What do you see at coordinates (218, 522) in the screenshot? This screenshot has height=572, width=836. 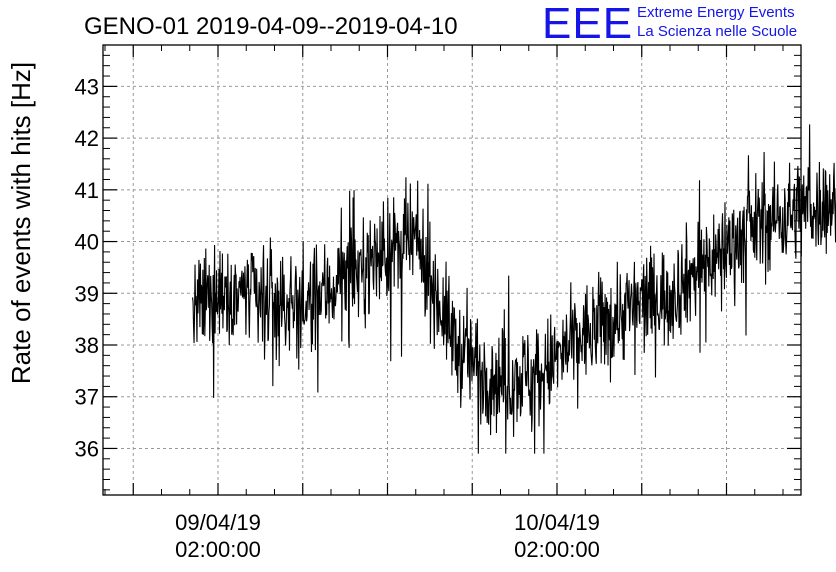 I see `x-tick-date: 09/04/19` at bounding box center [218, 522].